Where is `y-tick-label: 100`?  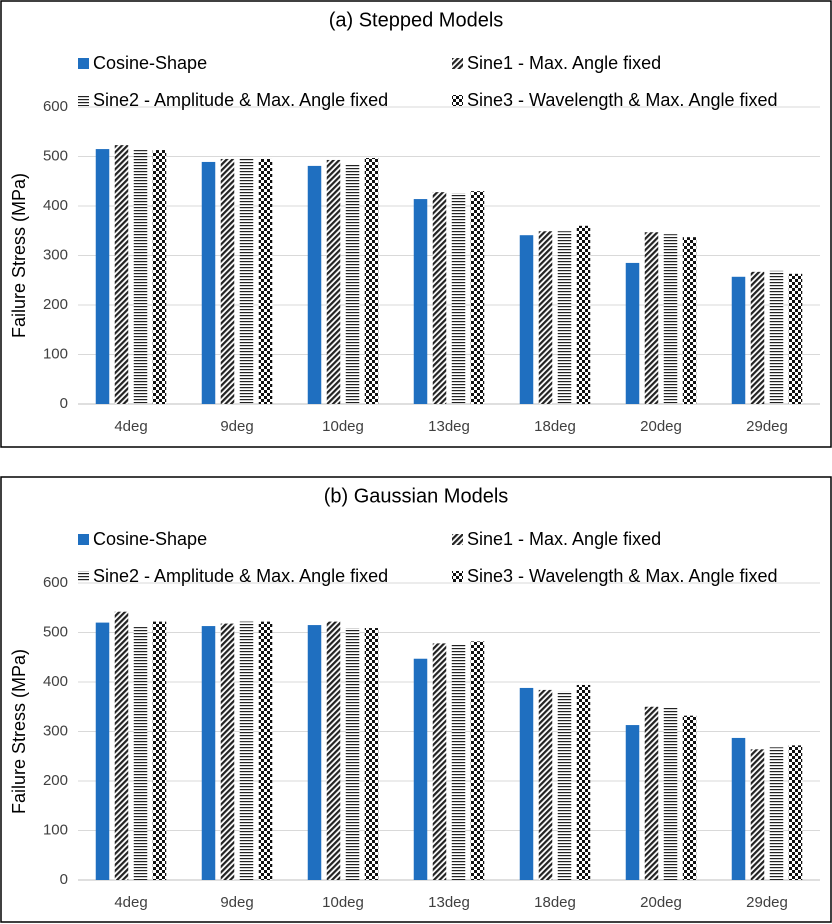
y-tick-label: 100 is located at coordinates (55, 829).